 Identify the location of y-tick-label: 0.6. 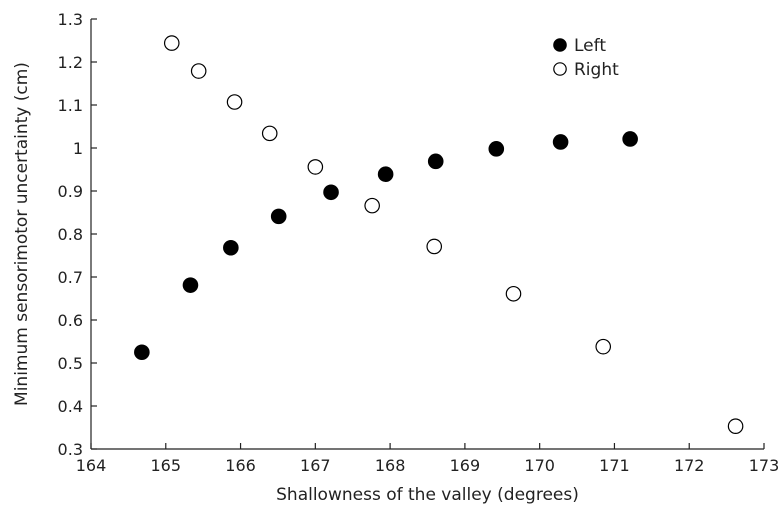
(70, 320).